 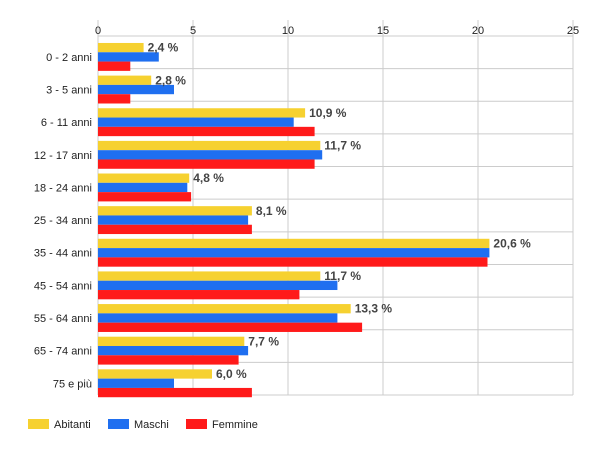 What do you see at coordinates (573, 31) in the screenshot?
I see `x-tick-label: 25` at bounding box center [573, 31].